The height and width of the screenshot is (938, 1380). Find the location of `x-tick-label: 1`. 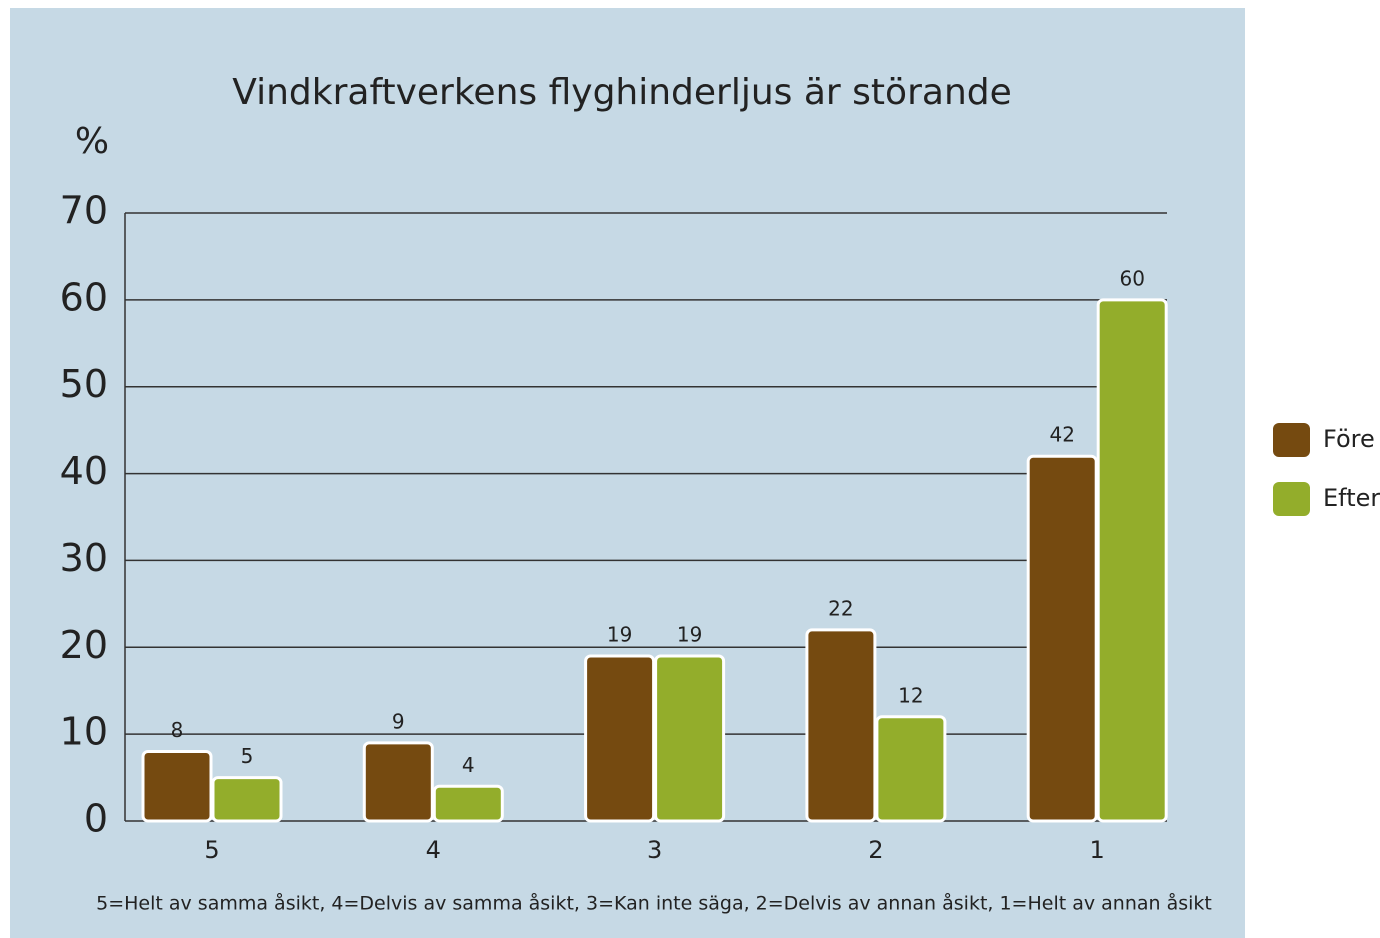

x-tick-label: 1 is located at coordinates (1097, 850).